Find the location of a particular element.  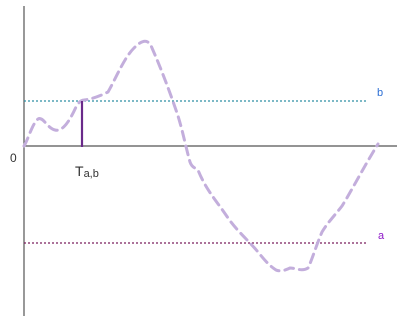

crossing-time-label-main: T is located at coordinates (79, 171).